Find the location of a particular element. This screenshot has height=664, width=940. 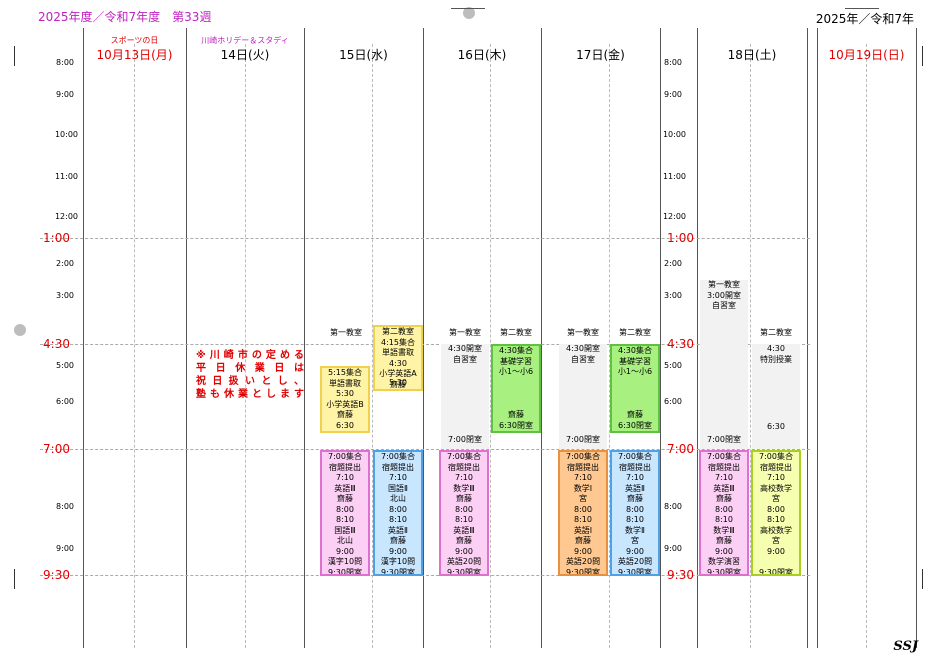

time-label: 12:00 is located at coordinates (66, 216).